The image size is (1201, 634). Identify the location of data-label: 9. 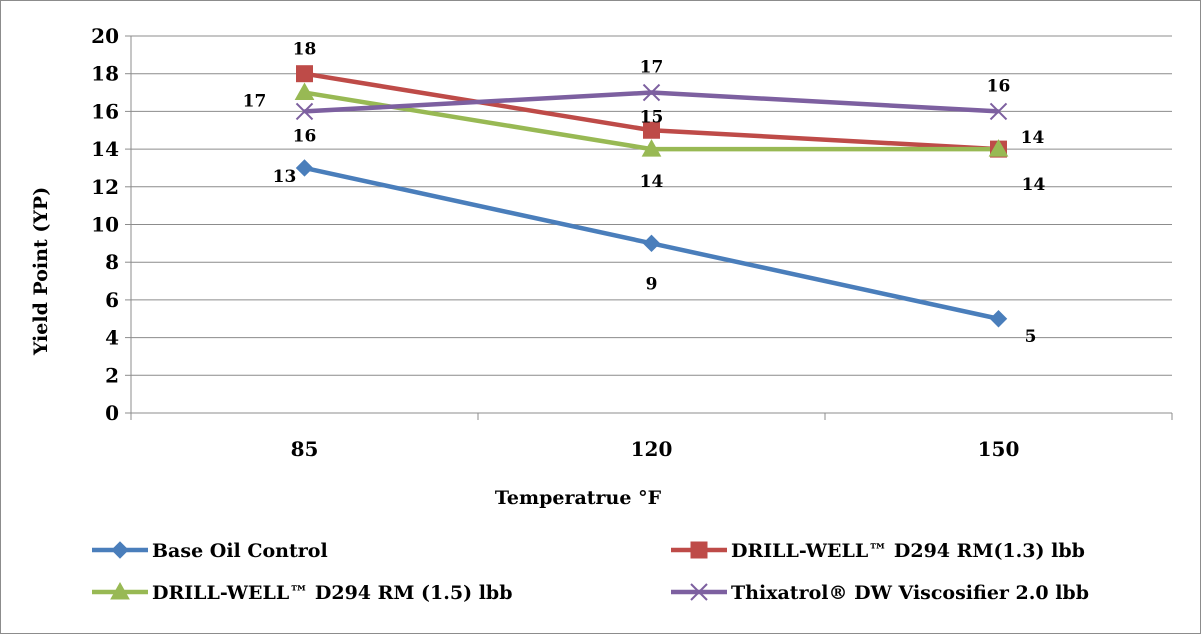
(652, 284).